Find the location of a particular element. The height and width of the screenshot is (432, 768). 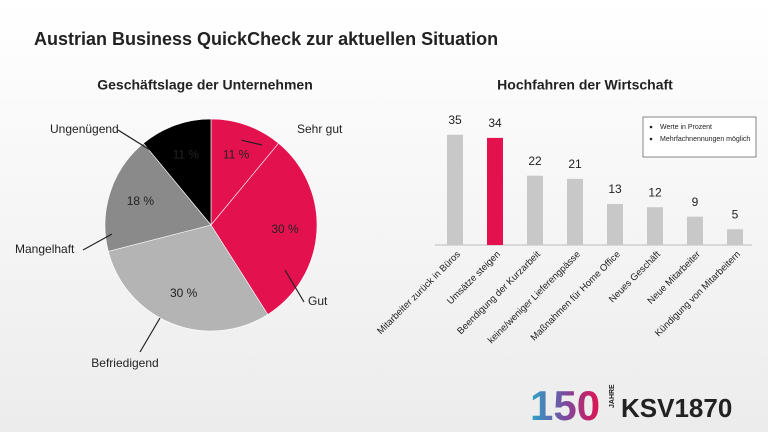

value-label: 13 is located at coordinates (615, 189).